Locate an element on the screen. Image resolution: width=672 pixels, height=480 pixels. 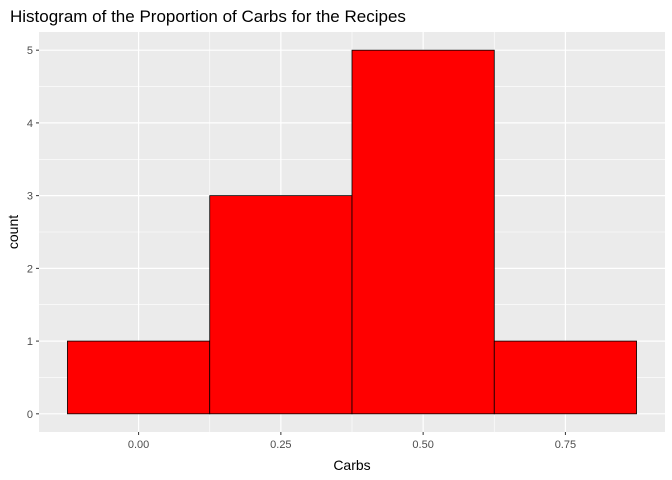
y-tick-label: 5 is located at coordinates (30, 51).